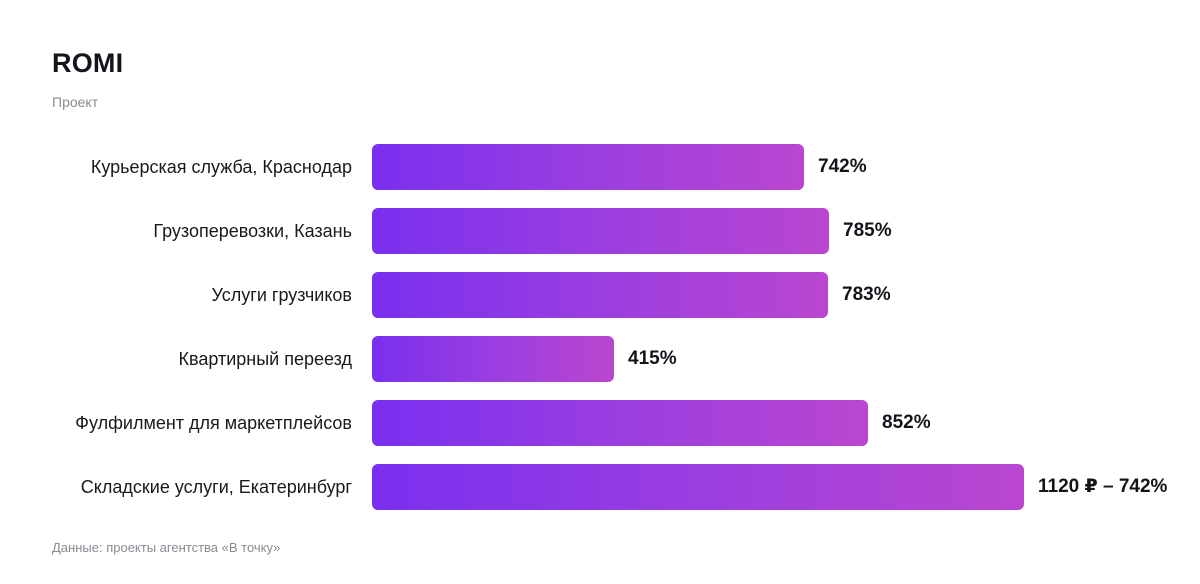 This screenshot has height=584, width=1200. Describe the element at coordinates (75, 102) in the screenshot. I see `chart-subtitle: Проект` at that location.